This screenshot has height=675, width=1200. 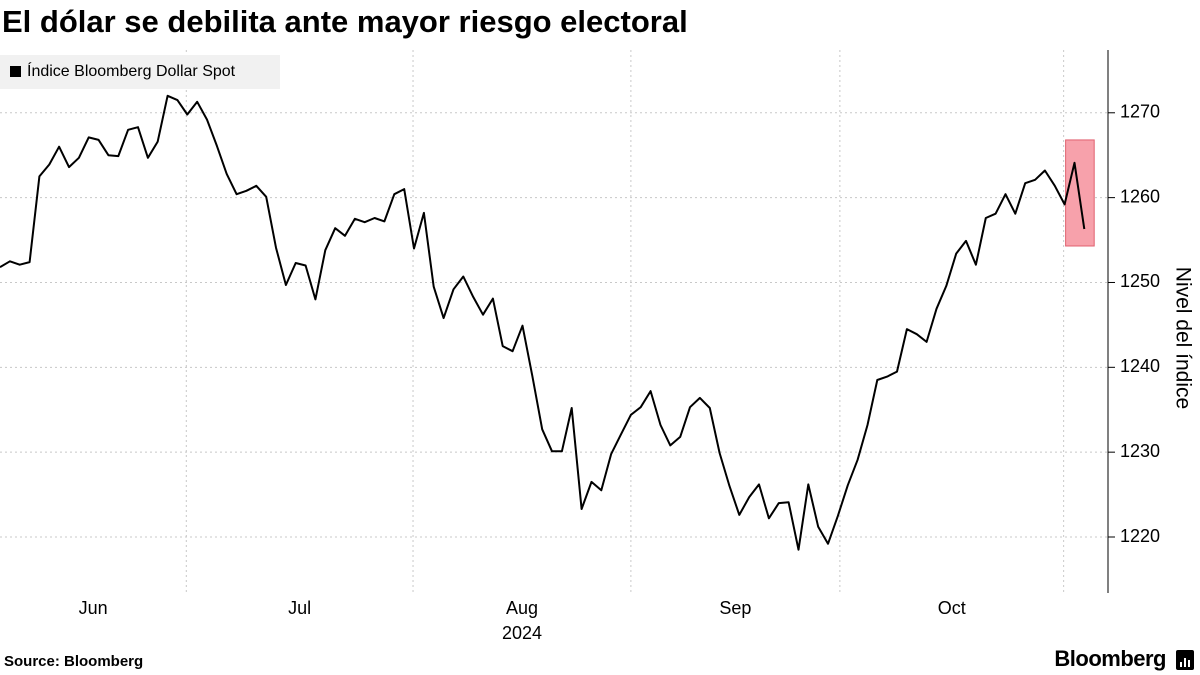 I want to click on y-tick-label: 1220, so click(x=1140, y=536).